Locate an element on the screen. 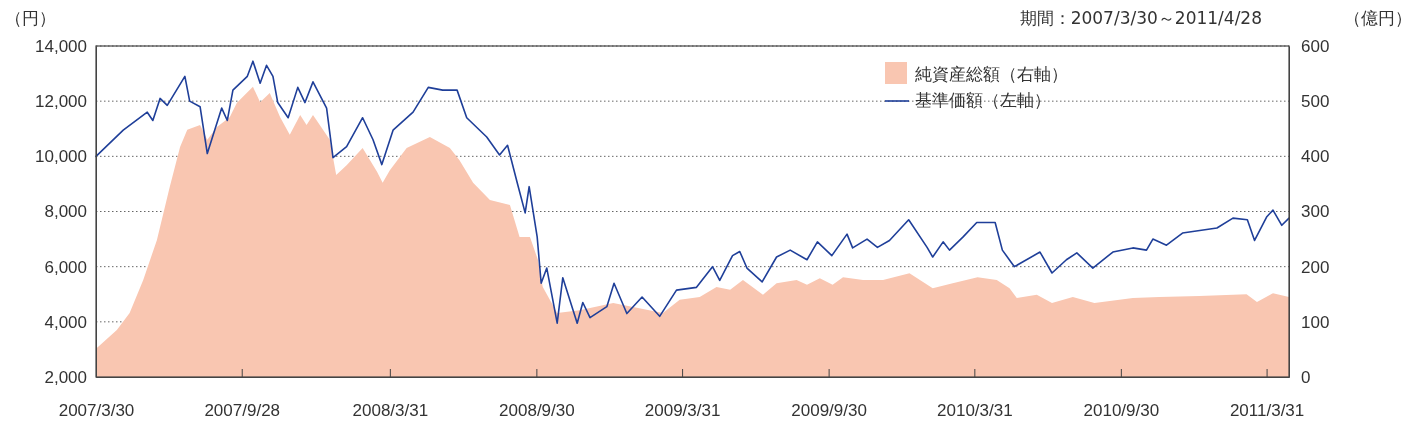 The height and width of the screenshot is (429, 1416). x-tick-label: 2007/9/28 is located at coordinates (242, 411).